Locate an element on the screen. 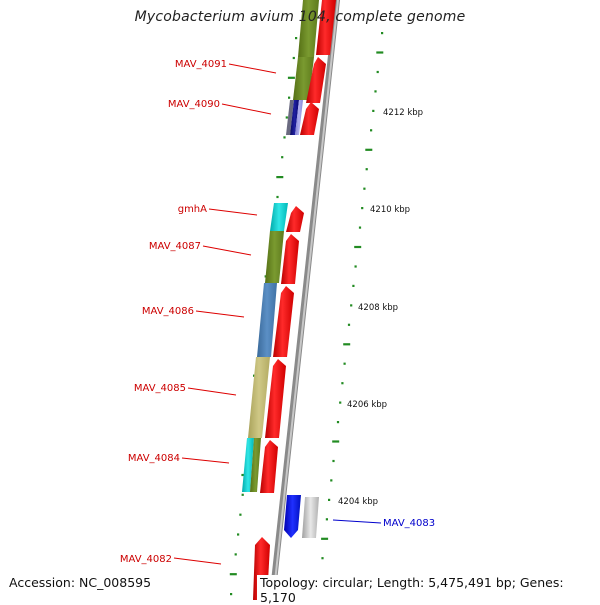 The height and width of the screenshot is (605, 600). scale-label: 4210 kbp is located at coordinates (390, 210).